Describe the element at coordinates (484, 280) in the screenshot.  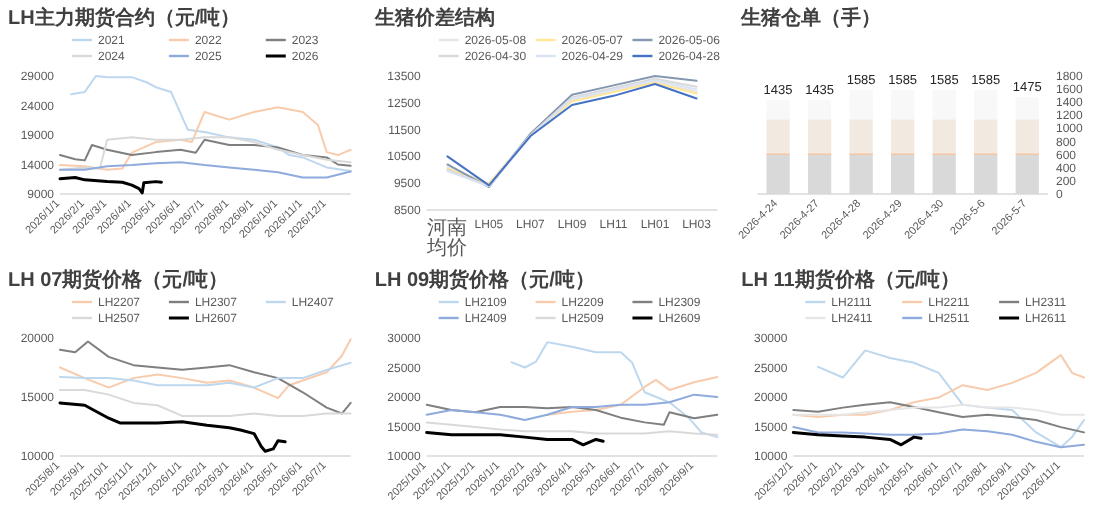
I see `chart-title: LH 09期货价格（元/吨）` at that location.